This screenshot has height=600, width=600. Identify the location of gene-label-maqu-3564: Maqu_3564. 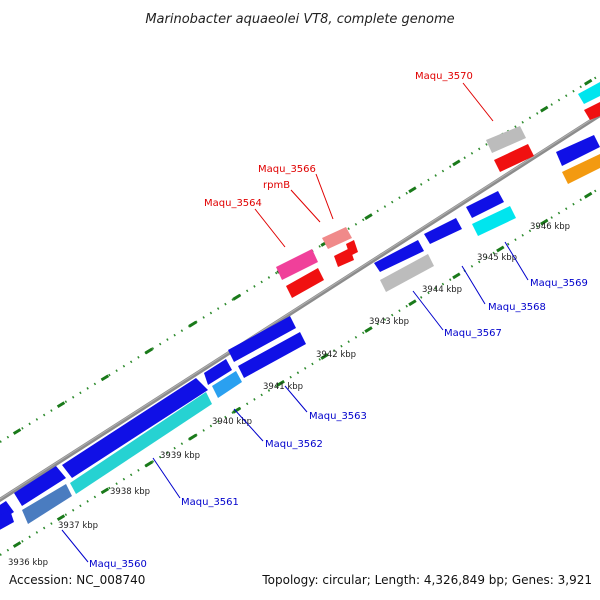
(233, 203).